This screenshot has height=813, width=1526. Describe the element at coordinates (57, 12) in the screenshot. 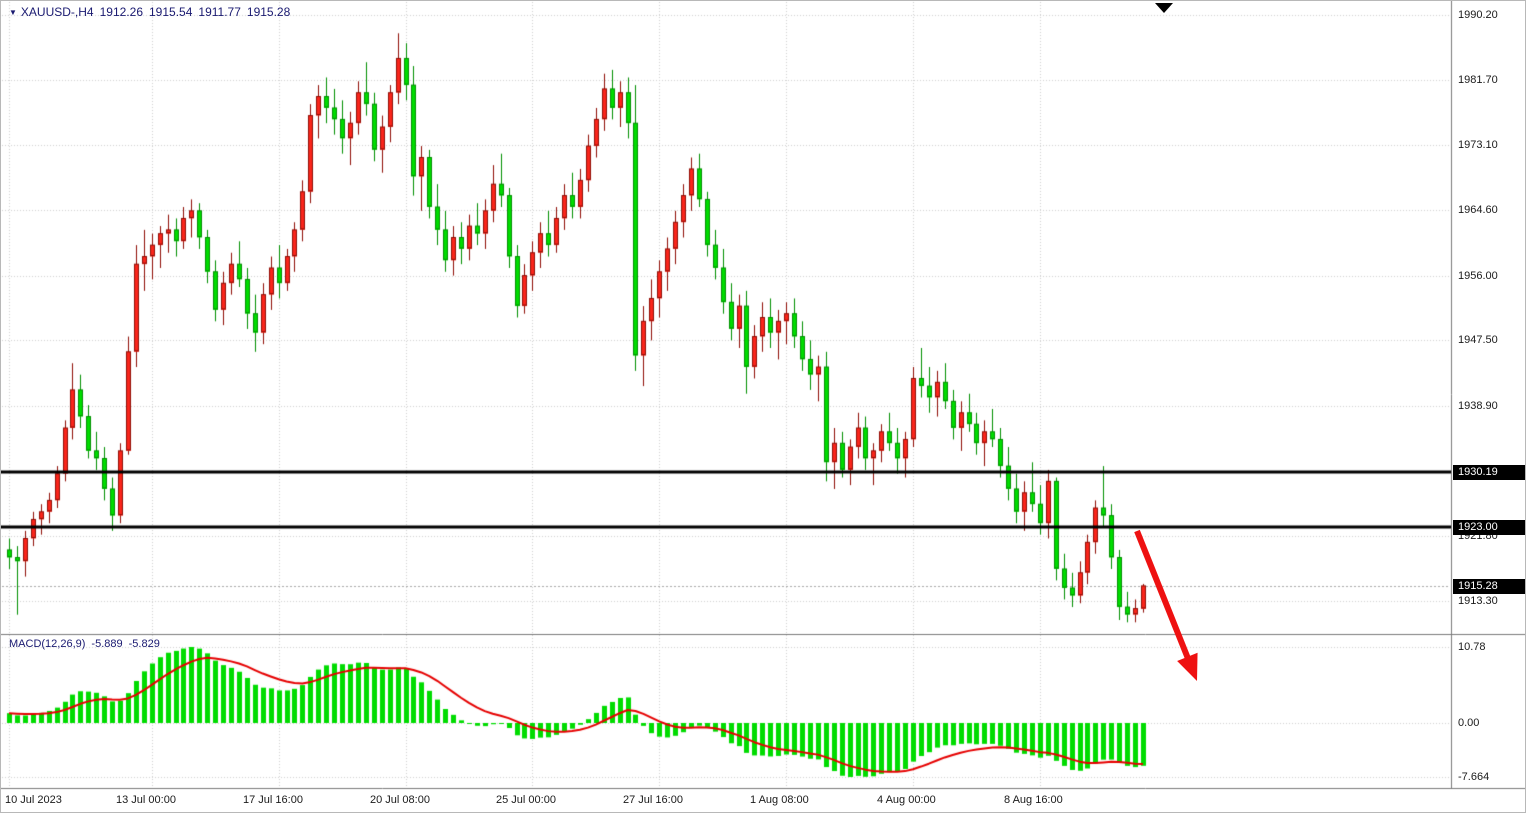

I see `symbol-label: XAUUSD-,H4` at that location.